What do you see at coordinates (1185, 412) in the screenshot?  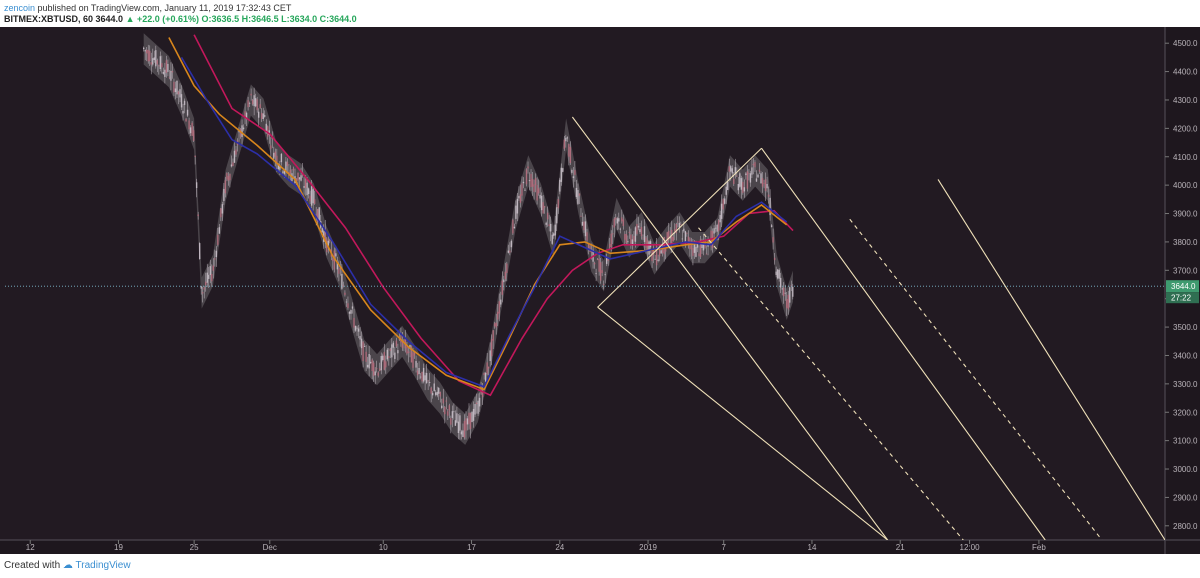 I see `y-tick-label: 3200.0` at bounding box center [1185, 412].